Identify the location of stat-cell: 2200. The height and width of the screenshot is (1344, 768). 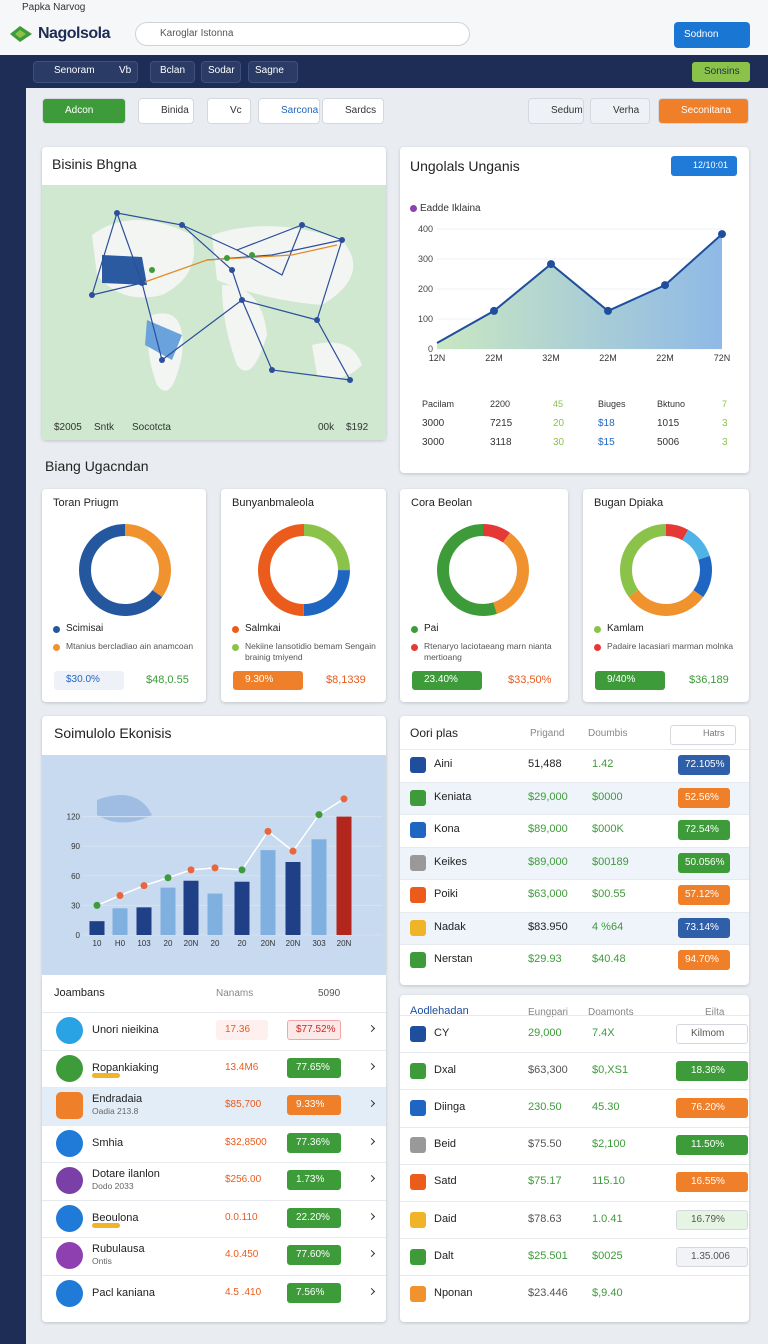
(500, 404).